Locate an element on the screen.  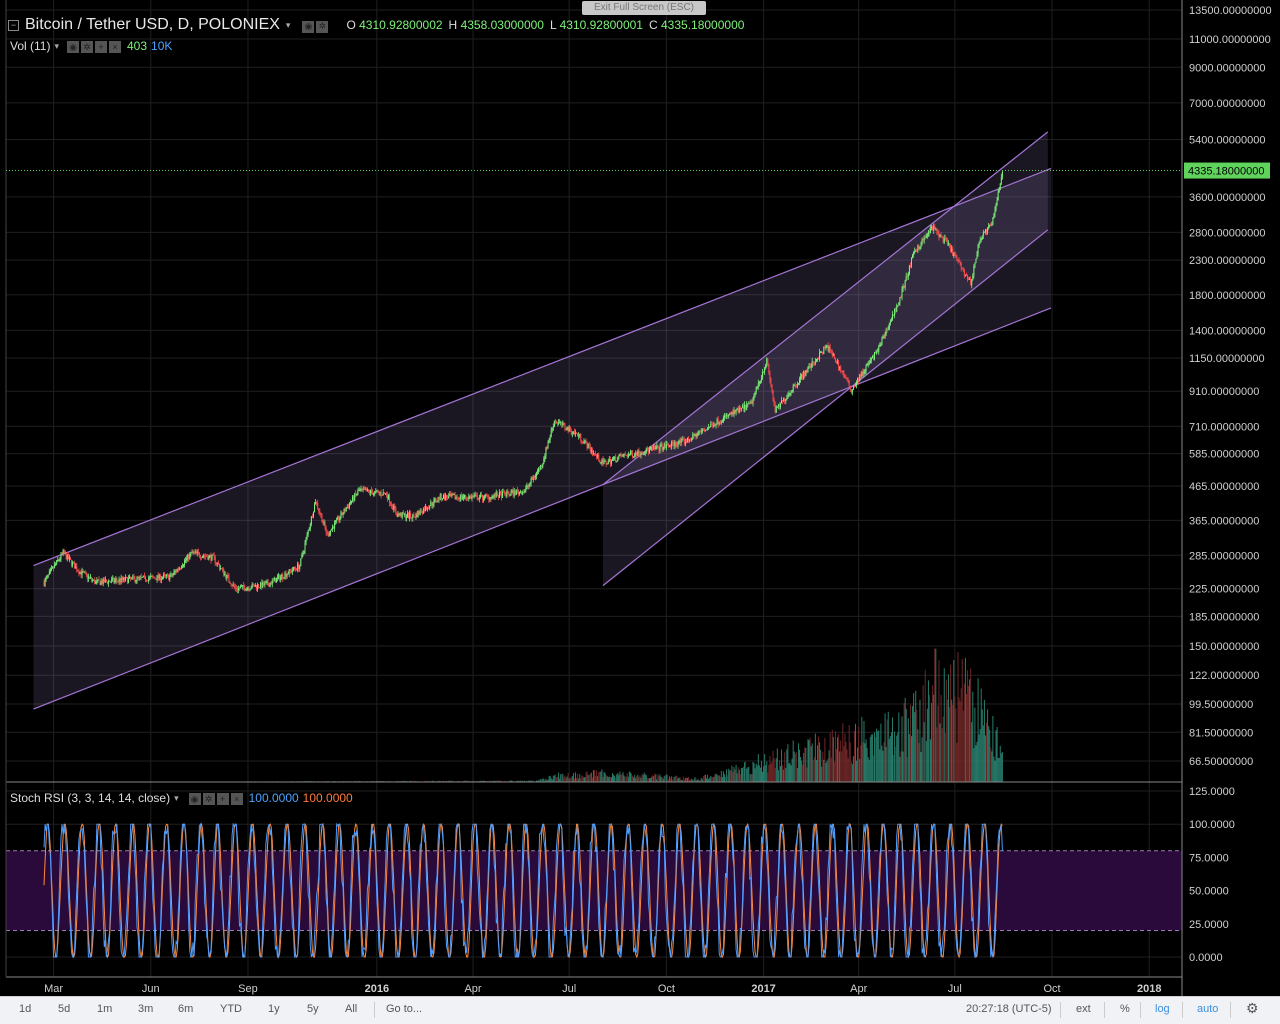
range-6m-button: 6m is located at coordinates (186, 1009).